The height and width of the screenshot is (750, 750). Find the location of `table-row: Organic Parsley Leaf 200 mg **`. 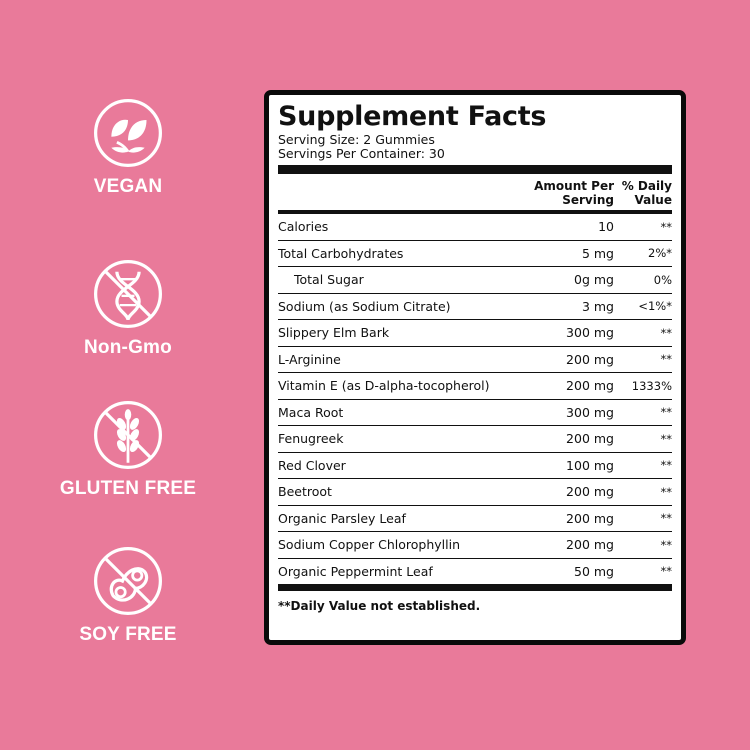

table-row: Organic Parsley Leaf 200 mg ** is located at coordinates (475, 519).